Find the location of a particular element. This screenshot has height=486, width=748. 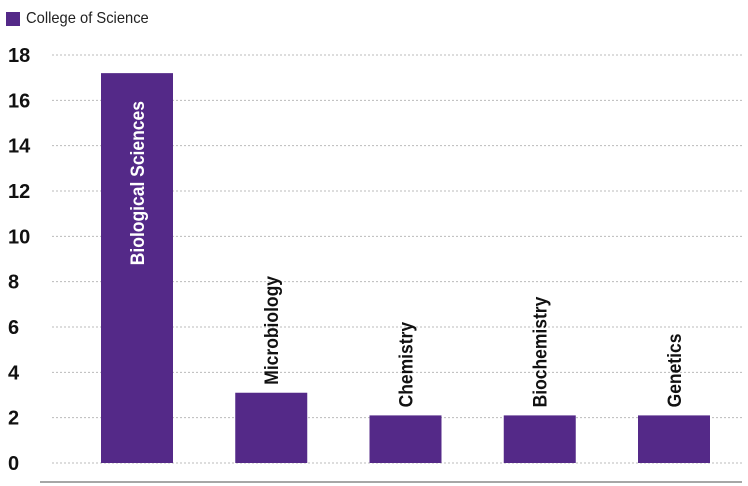

y-tick-label: 12 is located at coordinates (19, 192).